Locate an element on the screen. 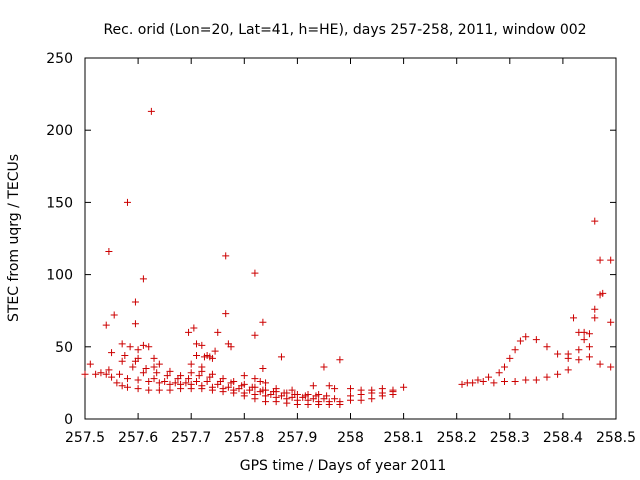  y-tick-label: 50 is located at coordinates (64, 348).